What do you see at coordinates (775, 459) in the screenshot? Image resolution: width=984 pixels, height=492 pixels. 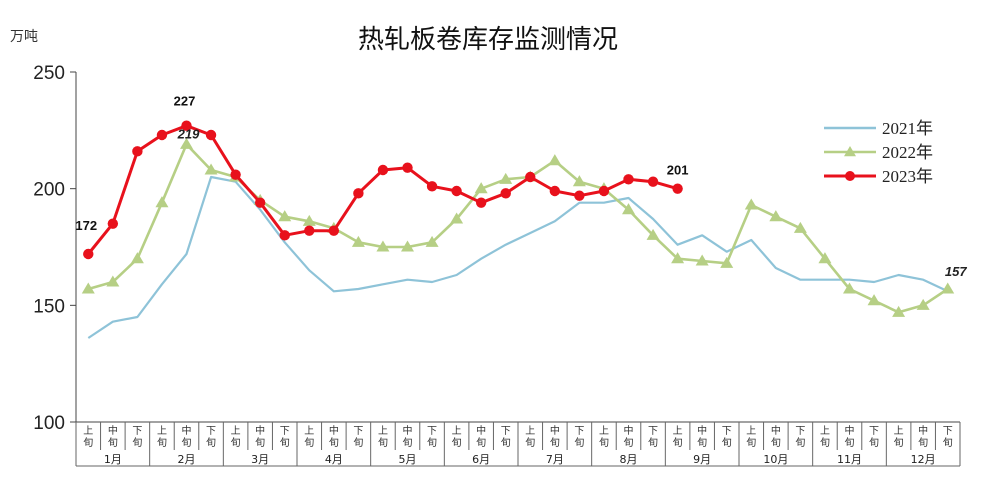 I see `month-label: 10月` at bounding box center [775, 459].